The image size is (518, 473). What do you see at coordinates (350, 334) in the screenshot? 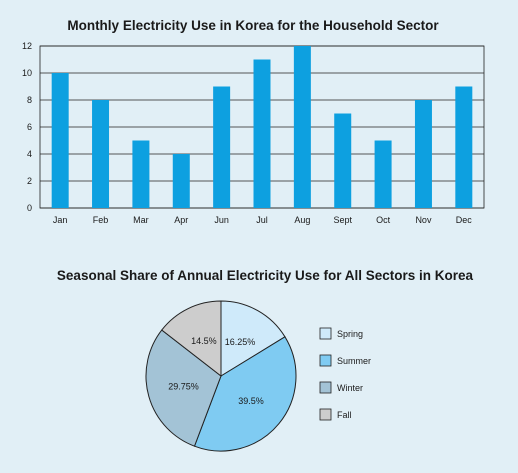
I see `legend-label: Spring` at bounding box center [350, 334].